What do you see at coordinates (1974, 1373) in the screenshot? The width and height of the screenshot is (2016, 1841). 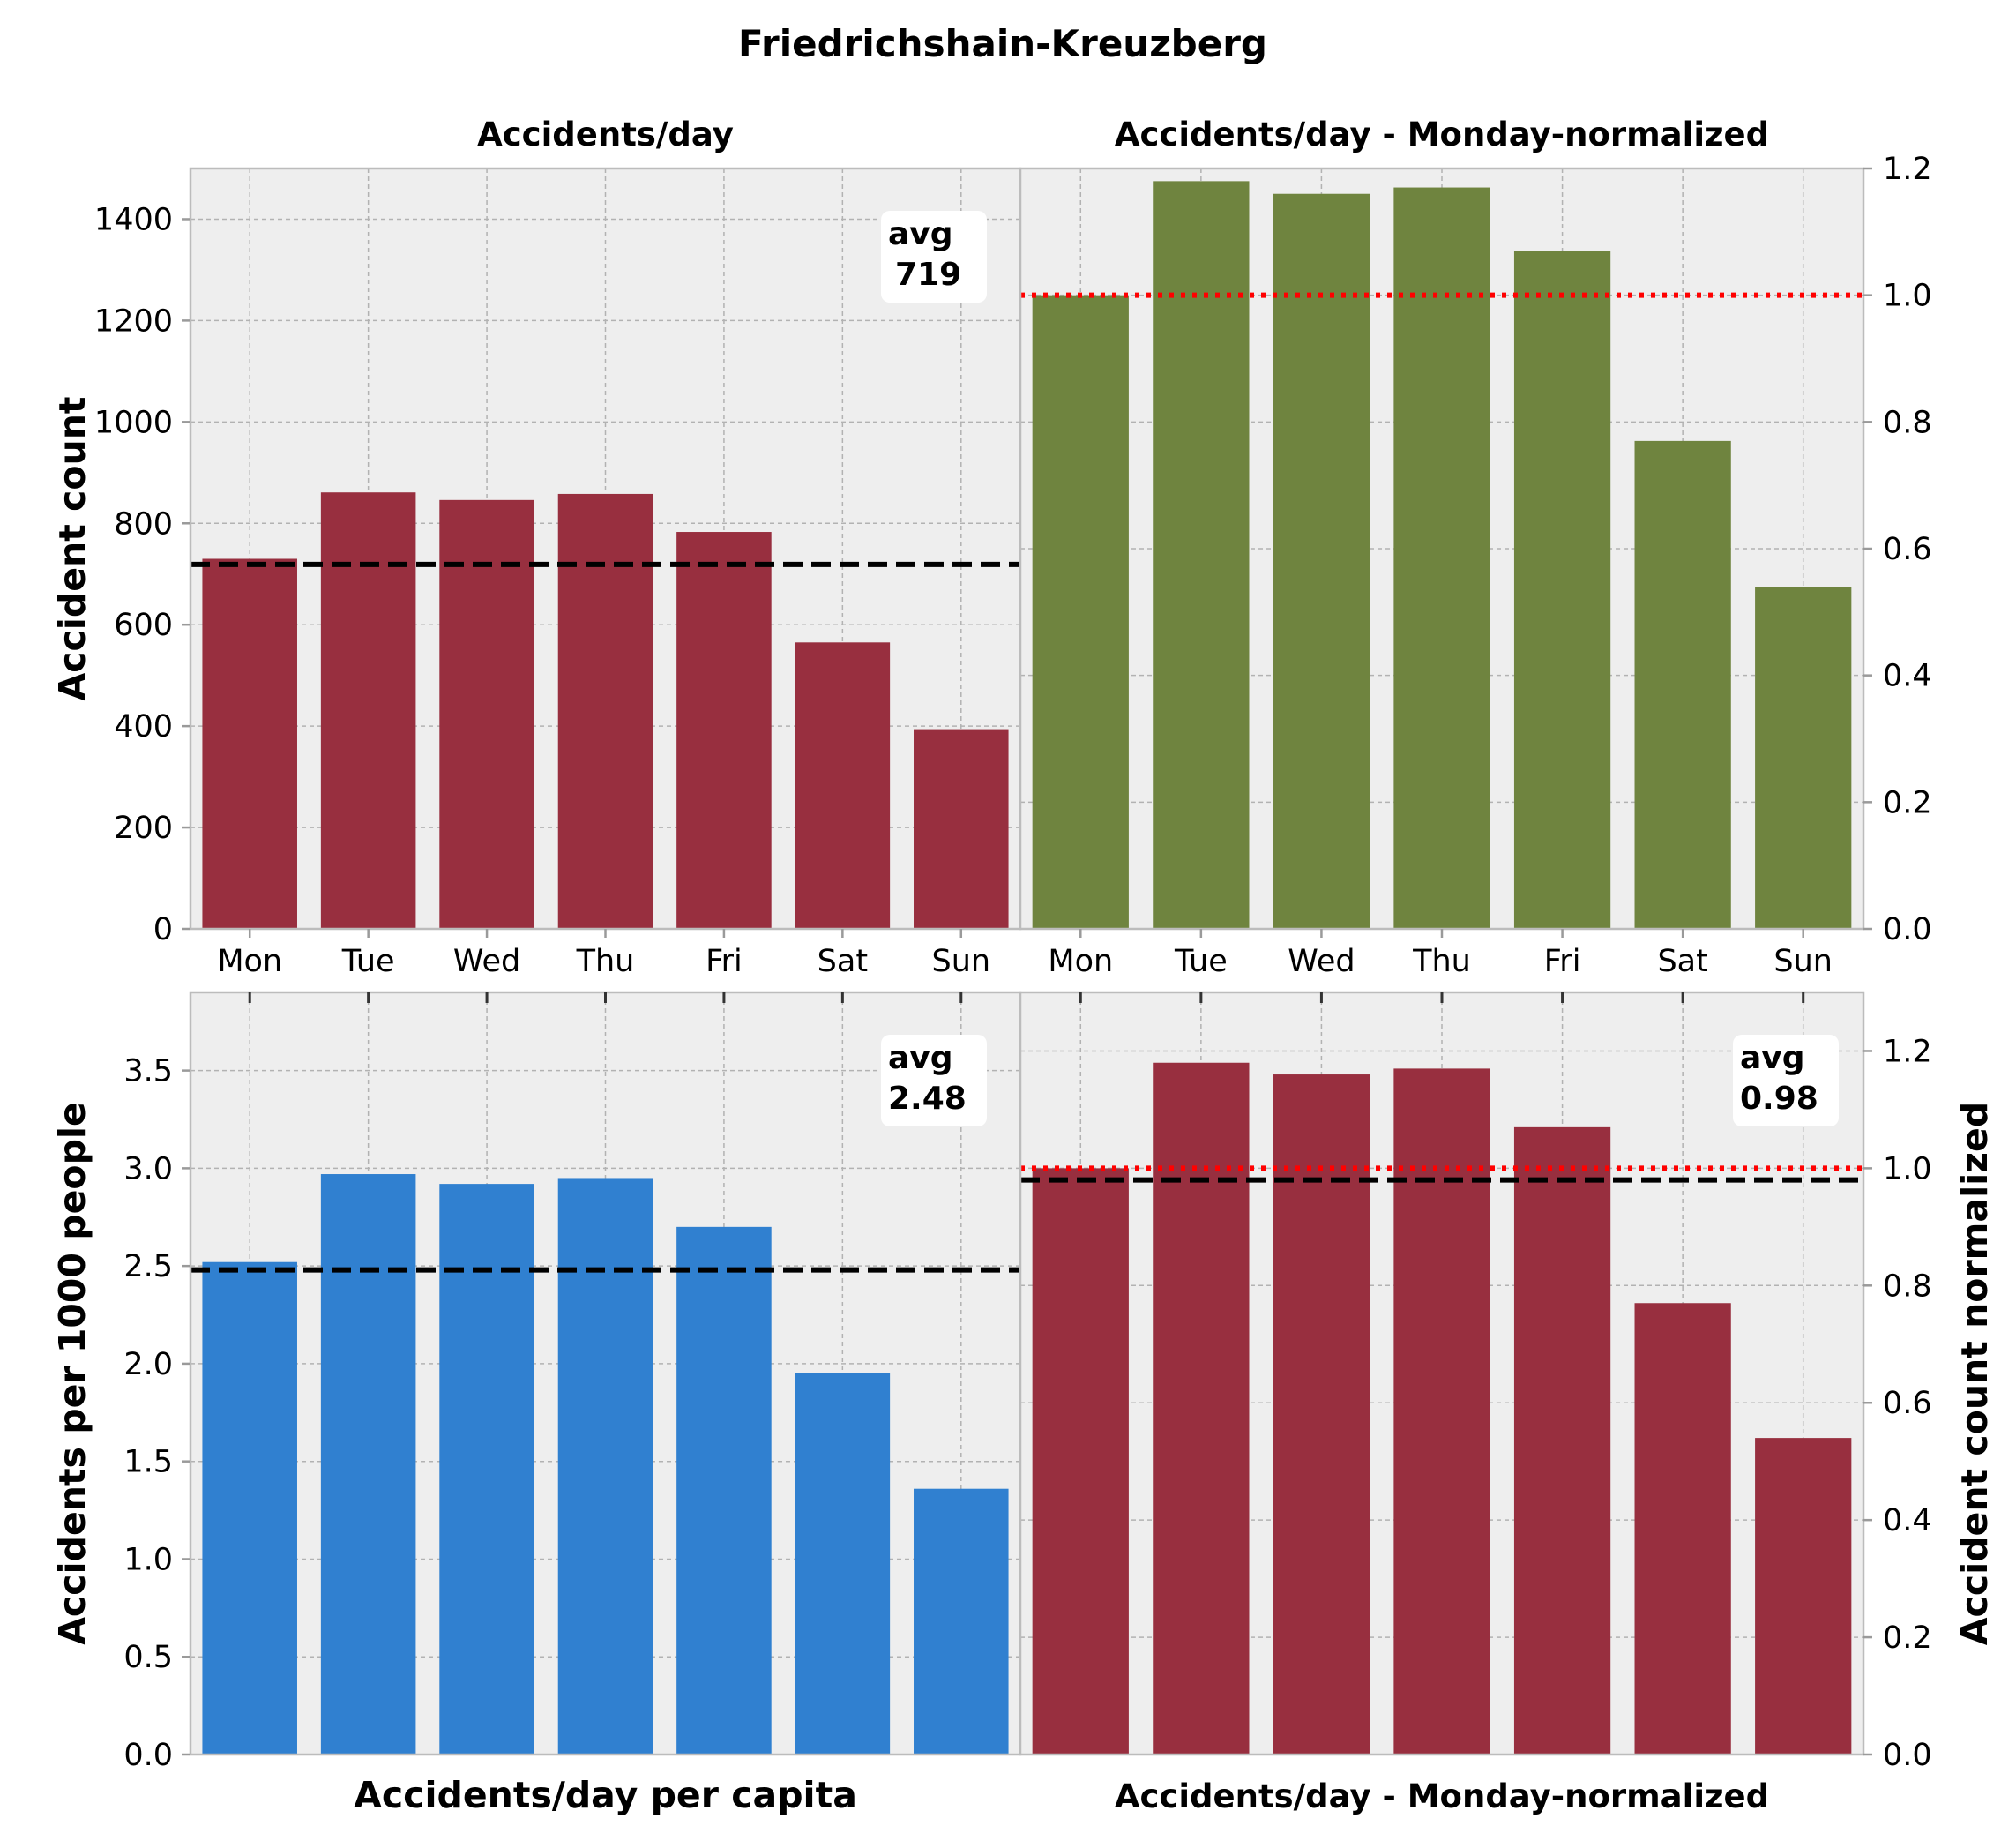 I see `y-axis-label: Accident count normalized` at bounding box center [1974, 1373].